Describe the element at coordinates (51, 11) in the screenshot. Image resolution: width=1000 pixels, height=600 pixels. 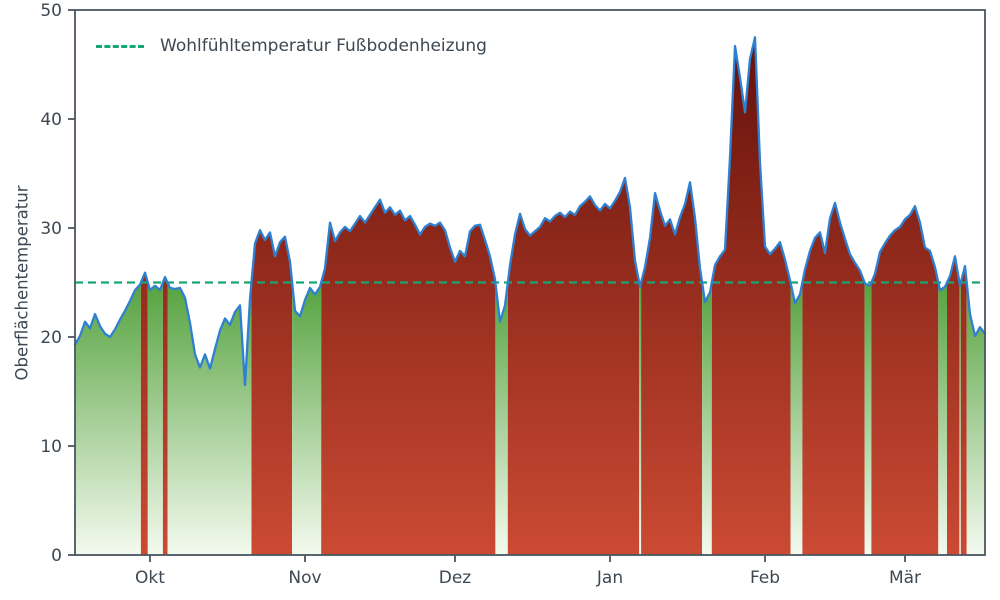
I see `y-tick-label: 50` at that location.